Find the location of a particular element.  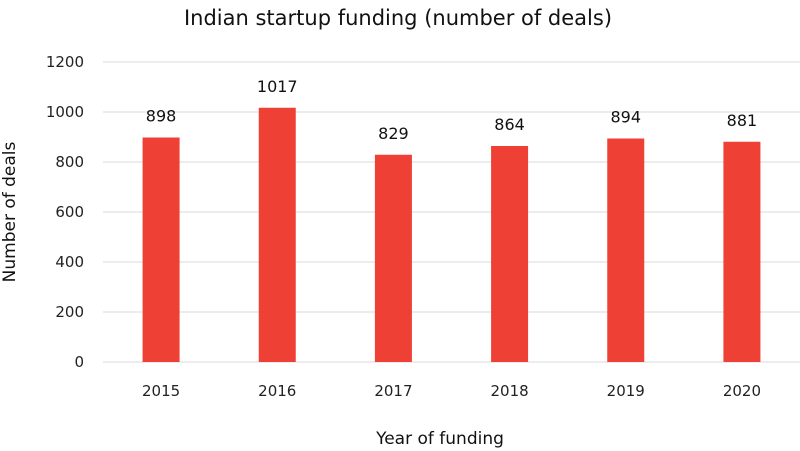

y-tick-label: 1000 is located at coordinates (65, 112).